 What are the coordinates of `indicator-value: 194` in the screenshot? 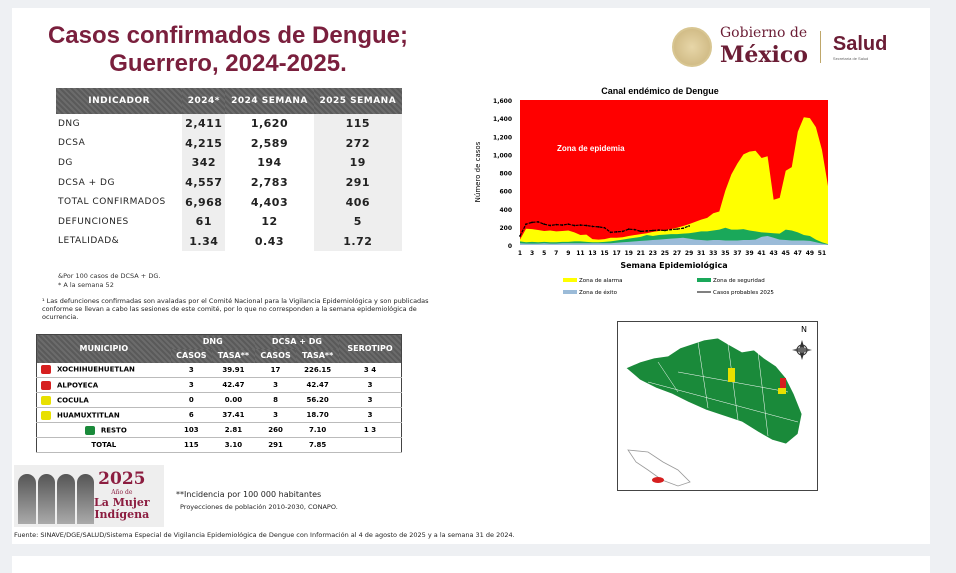 It's located at (269, 163).